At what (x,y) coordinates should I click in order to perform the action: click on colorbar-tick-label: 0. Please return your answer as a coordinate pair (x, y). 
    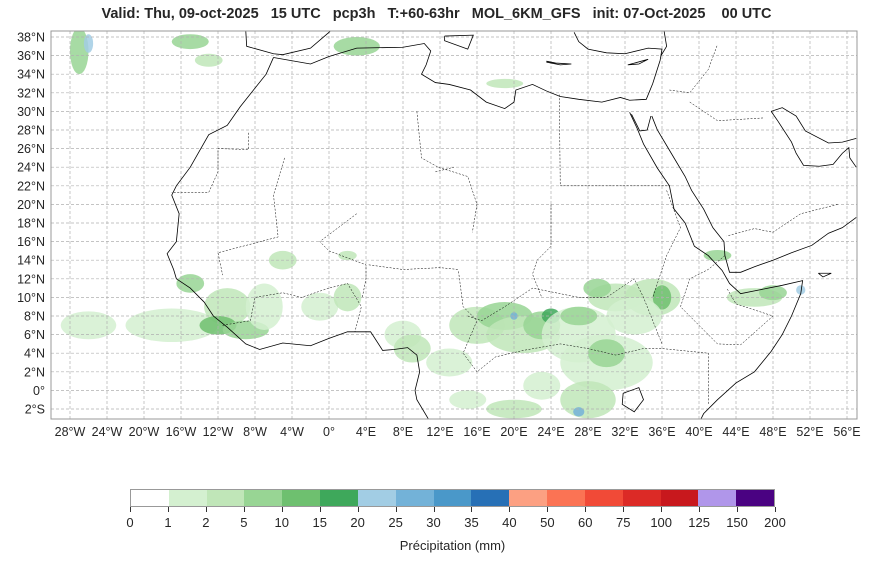
    Looking at the image, I should click on (130, 522).